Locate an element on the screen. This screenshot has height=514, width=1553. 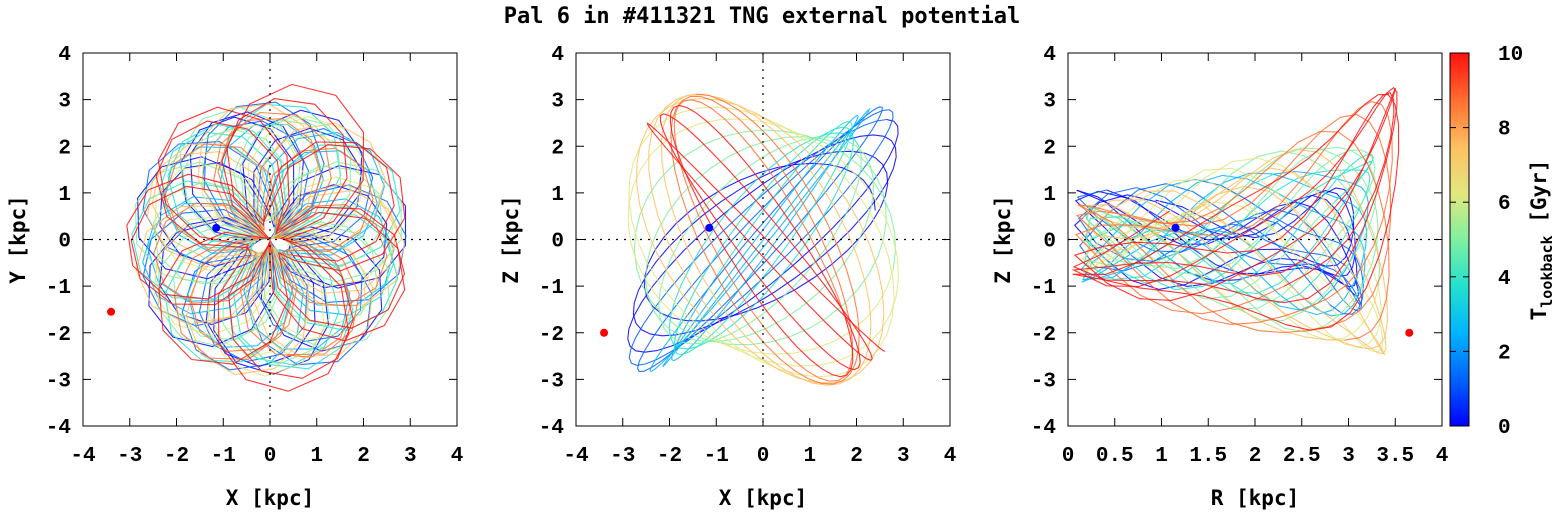
x-tick-label: 4 is located at coordinates (1442, 456).